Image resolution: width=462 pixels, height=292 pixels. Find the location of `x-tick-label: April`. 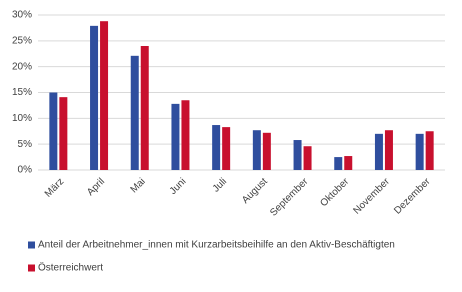

x-tick-label: April is located at coordinates (96, 187).